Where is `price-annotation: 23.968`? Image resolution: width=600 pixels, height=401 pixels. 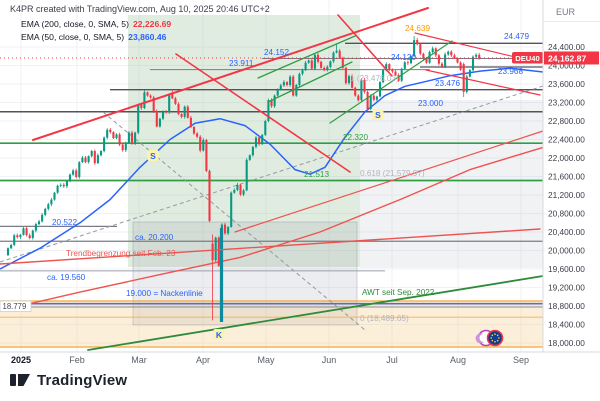
price-annotation: 23.968 is located at coordinates (510, 71).